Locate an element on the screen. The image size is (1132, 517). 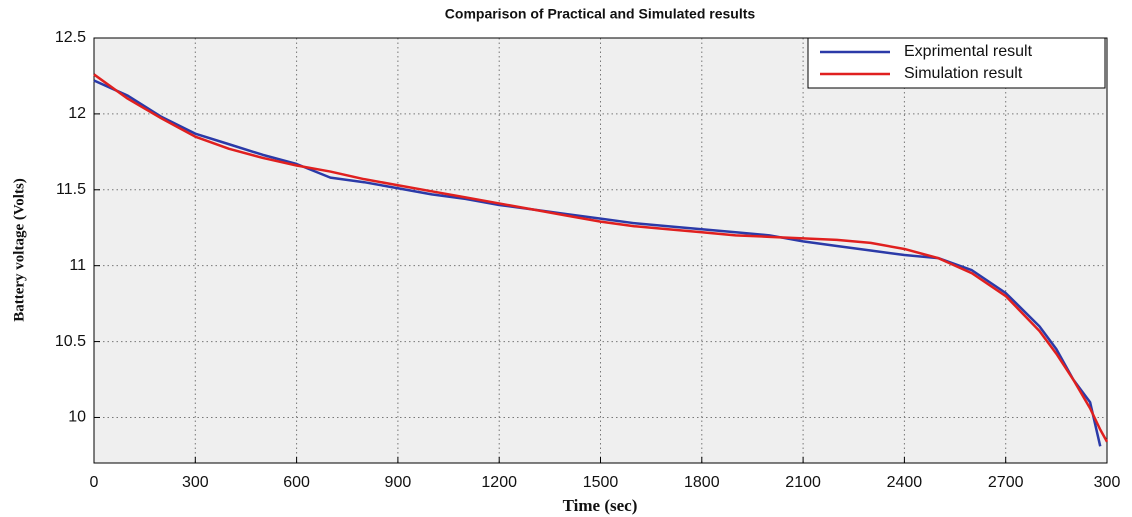
x-tick-label: 2100 is located at coordinates (803, 482).